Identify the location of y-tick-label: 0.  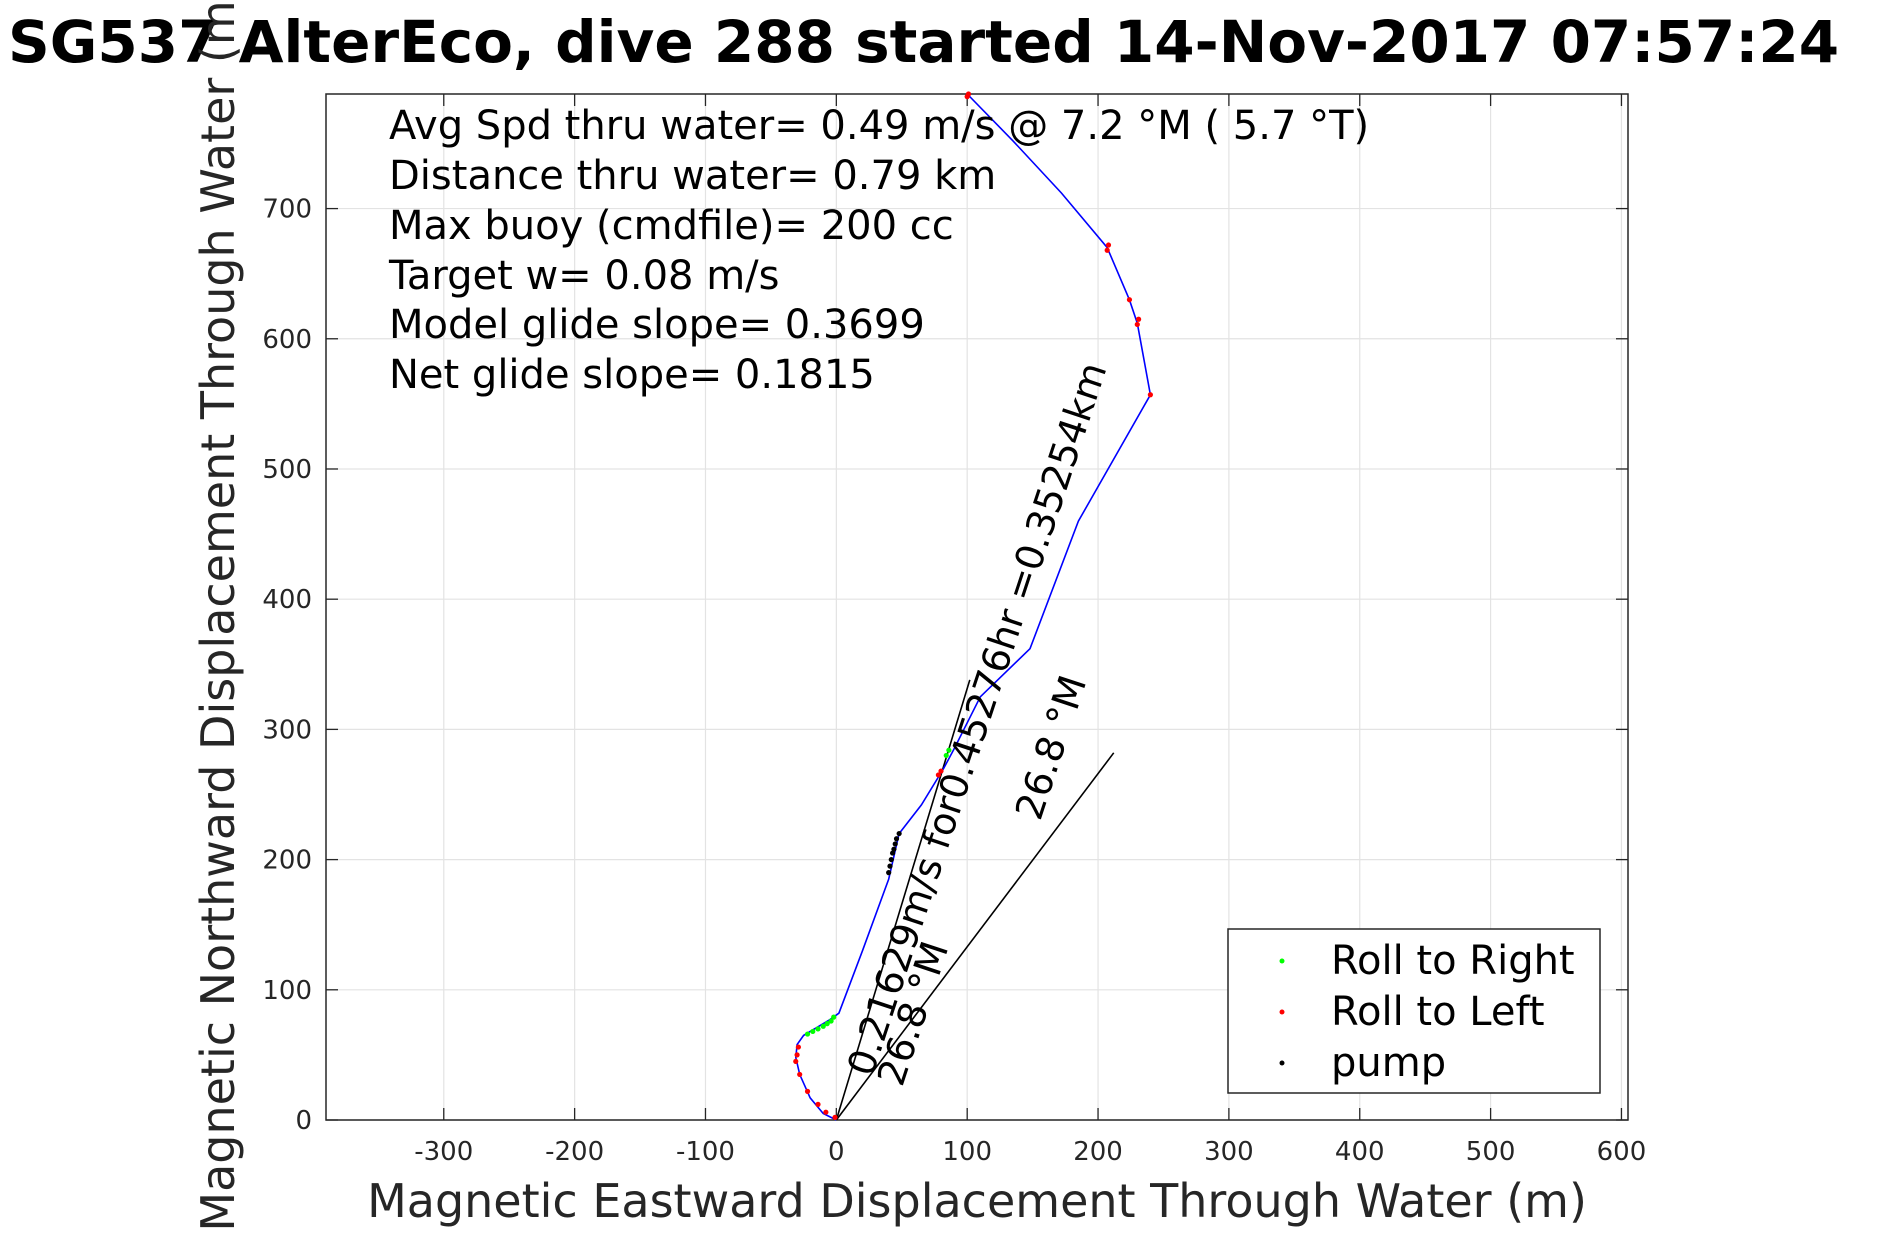
(303, 1121).